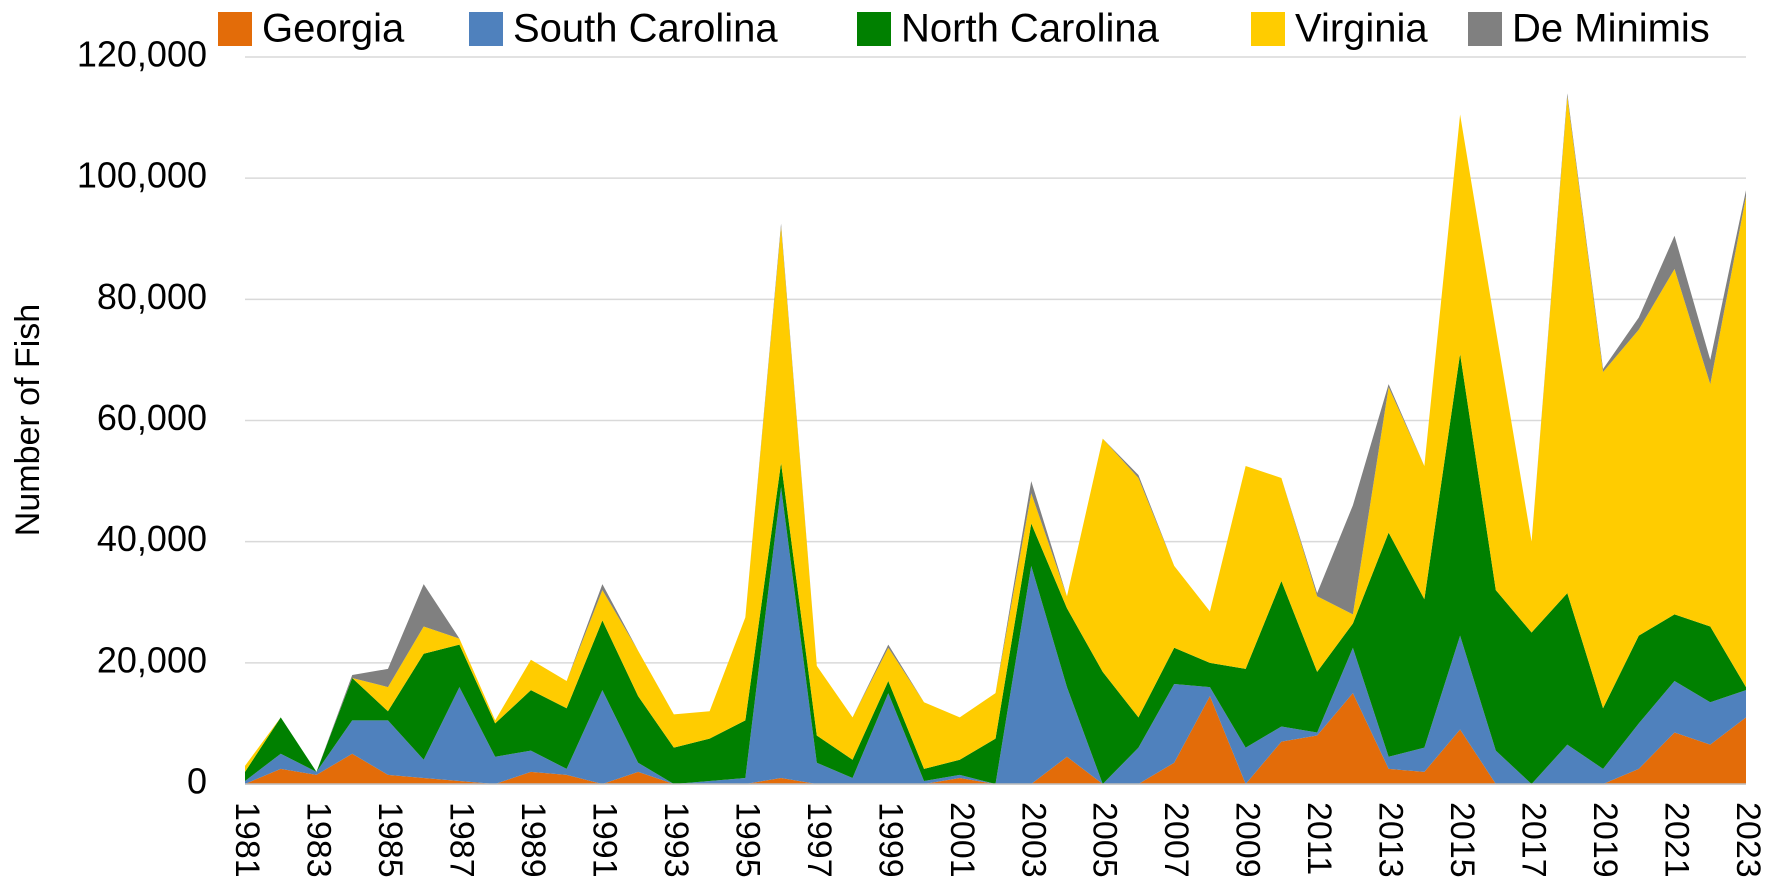  What do you see at coordinates (1176, 840) in the screenshot?
I see `x-tick-label: 2007` at bounding box center [1176, 840].